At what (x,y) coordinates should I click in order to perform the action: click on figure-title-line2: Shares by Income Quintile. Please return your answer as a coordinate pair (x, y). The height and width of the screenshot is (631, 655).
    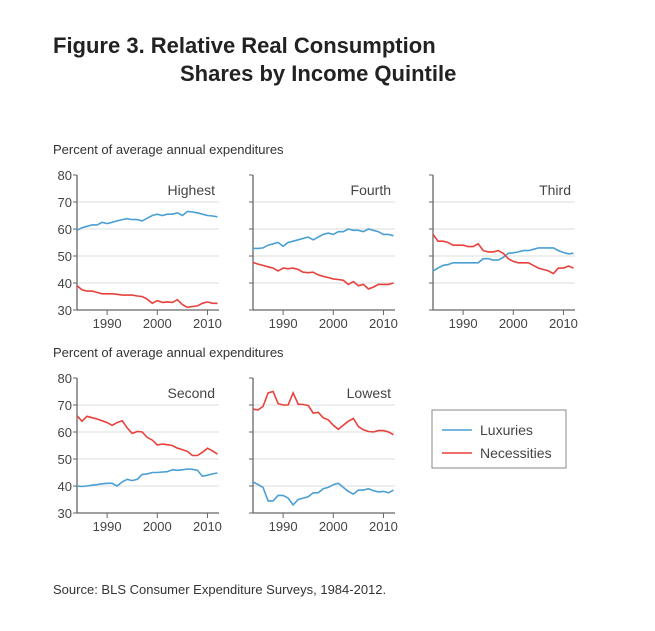
    Looking at the image, I should click on (318, 73).